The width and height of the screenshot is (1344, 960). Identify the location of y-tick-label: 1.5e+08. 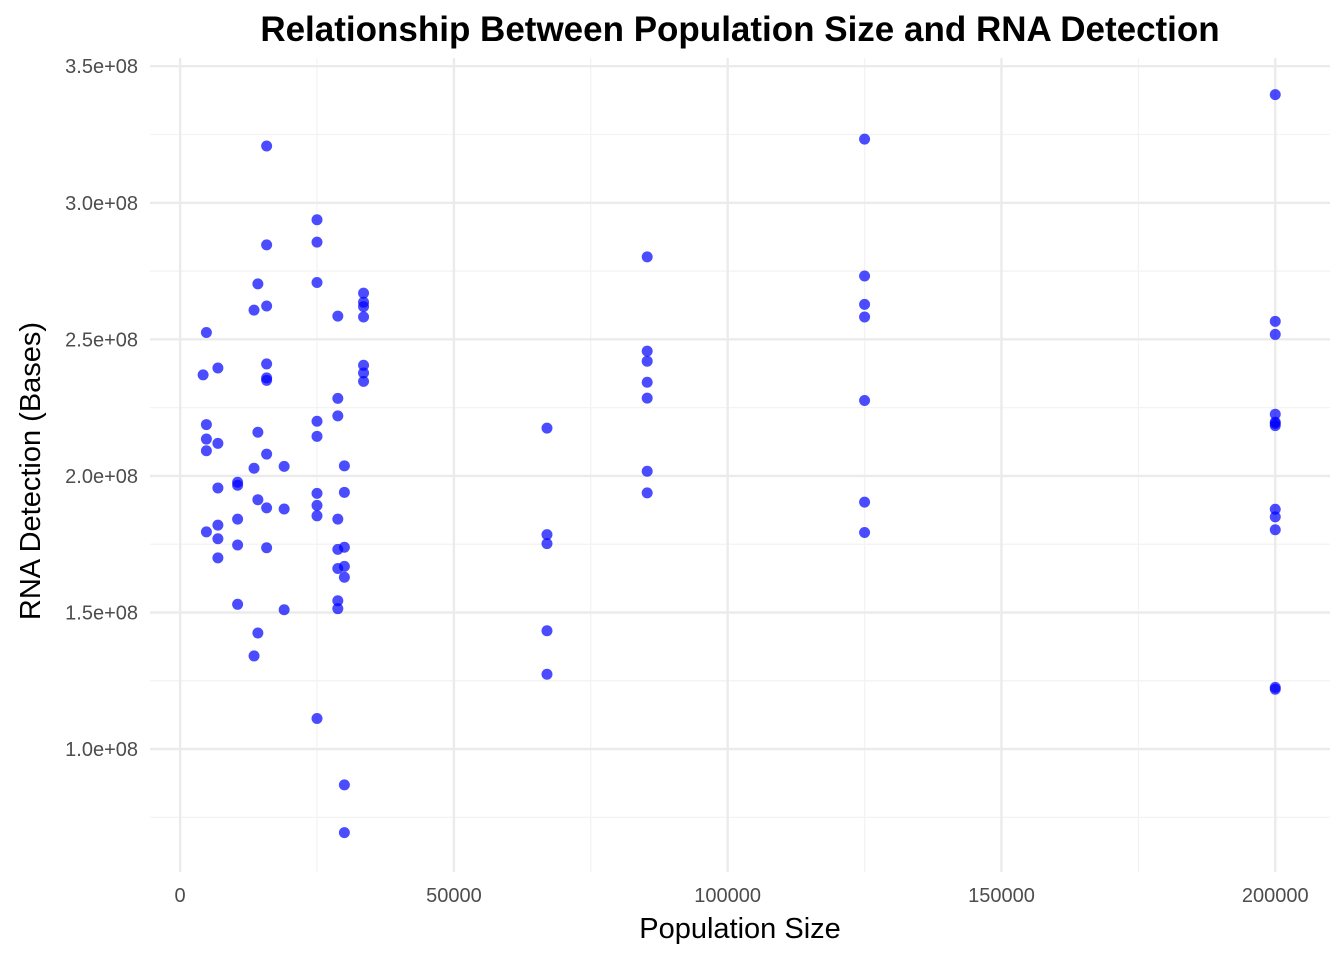
(101, 614).